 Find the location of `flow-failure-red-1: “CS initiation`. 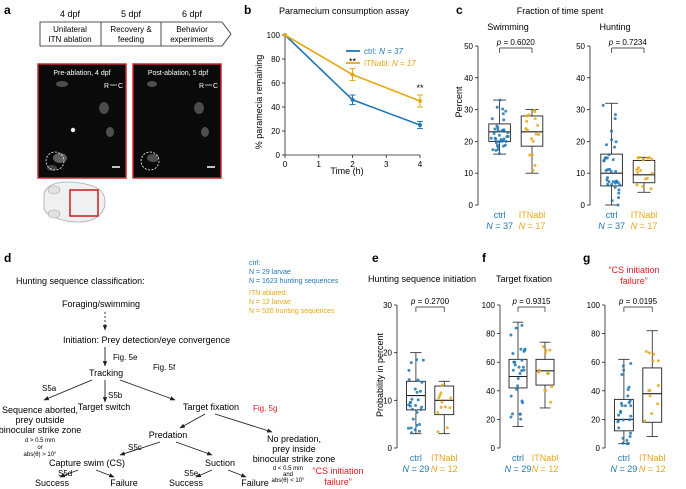

flow-failure-red-1: “CS initiation is located at coordinates (337, 471).